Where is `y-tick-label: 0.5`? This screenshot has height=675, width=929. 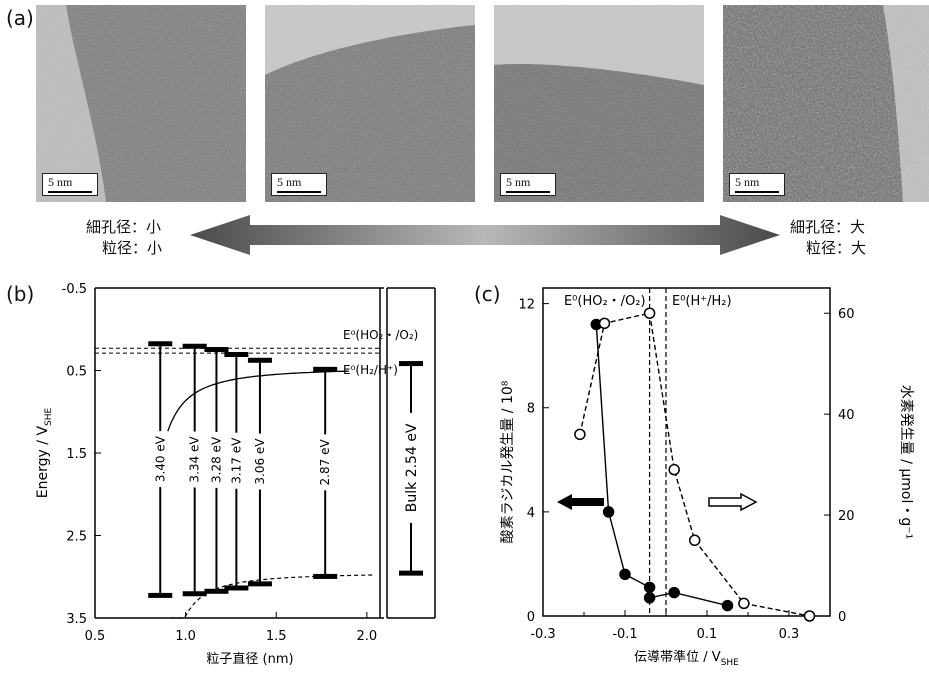 y-tick-label: 0.5 is located at coordinates (76, 372).